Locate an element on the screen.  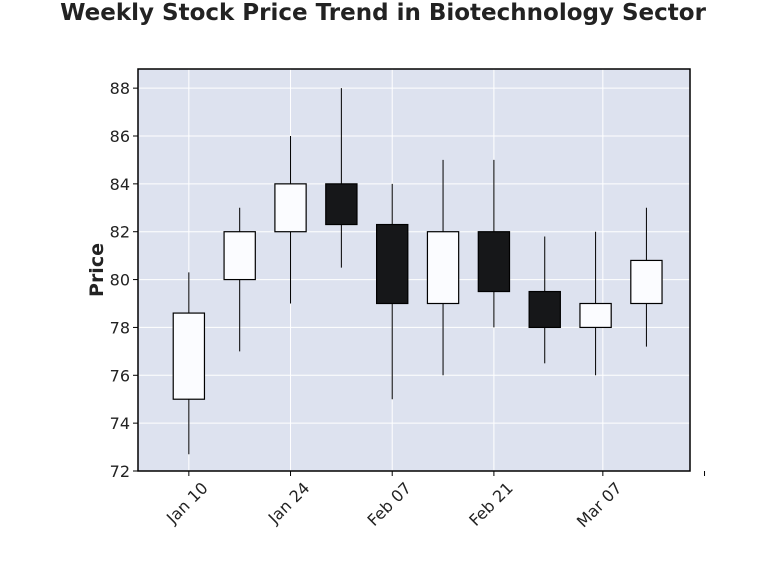
y-tick-label: 84 is located at coordinates (120, 184).